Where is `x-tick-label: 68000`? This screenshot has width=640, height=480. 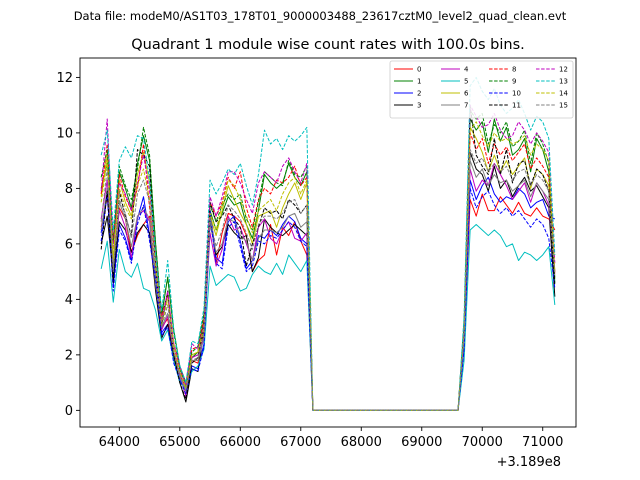
x-tick-label: 68000 is located at coordinates (361, 442).